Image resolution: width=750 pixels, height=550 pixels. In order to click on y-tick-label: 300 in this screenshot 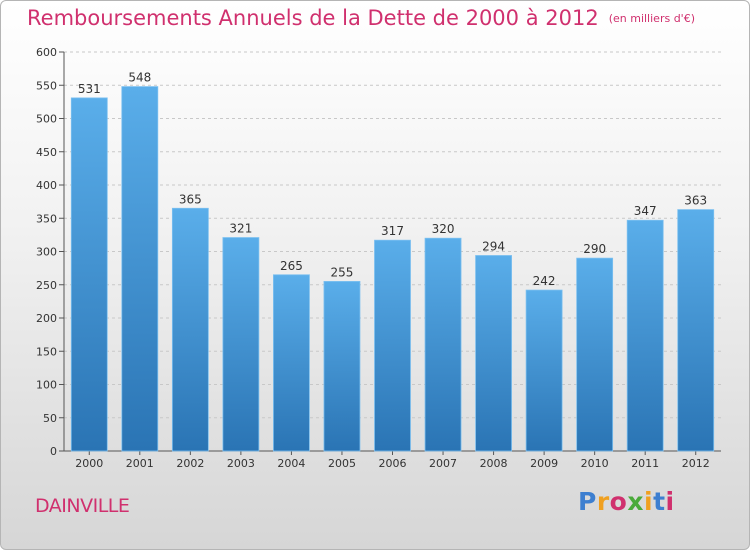, I will do `click(46, 252)`.